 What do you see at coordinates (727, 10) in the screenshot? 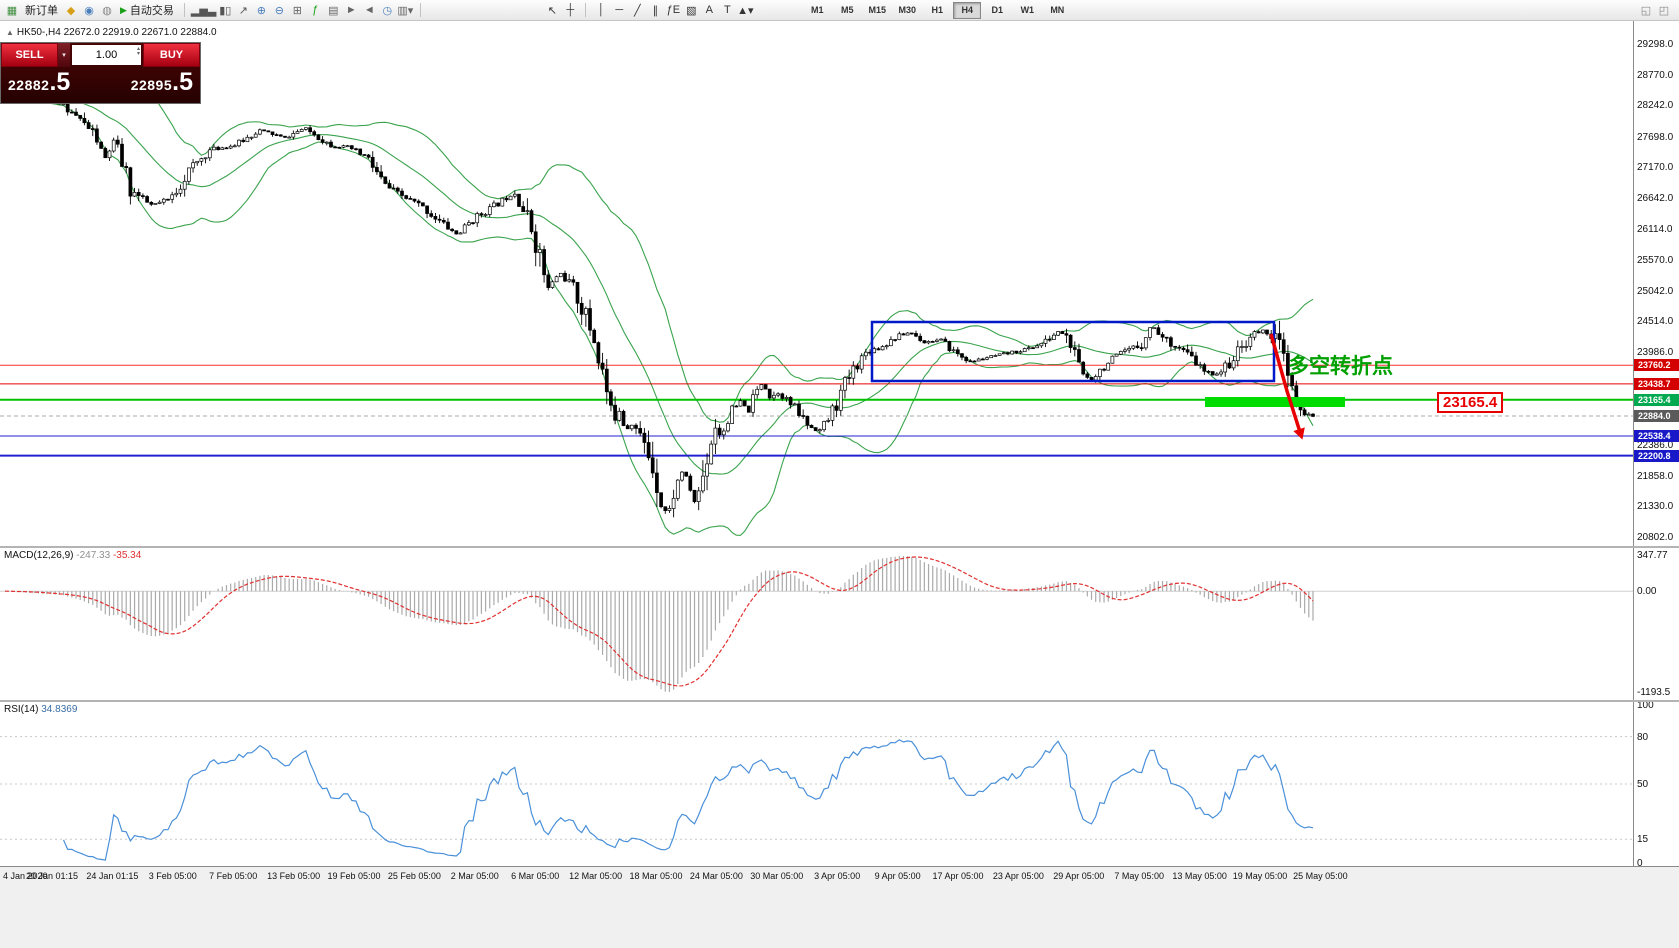
I see `label-icon: T` at bounding box center [727, 10].